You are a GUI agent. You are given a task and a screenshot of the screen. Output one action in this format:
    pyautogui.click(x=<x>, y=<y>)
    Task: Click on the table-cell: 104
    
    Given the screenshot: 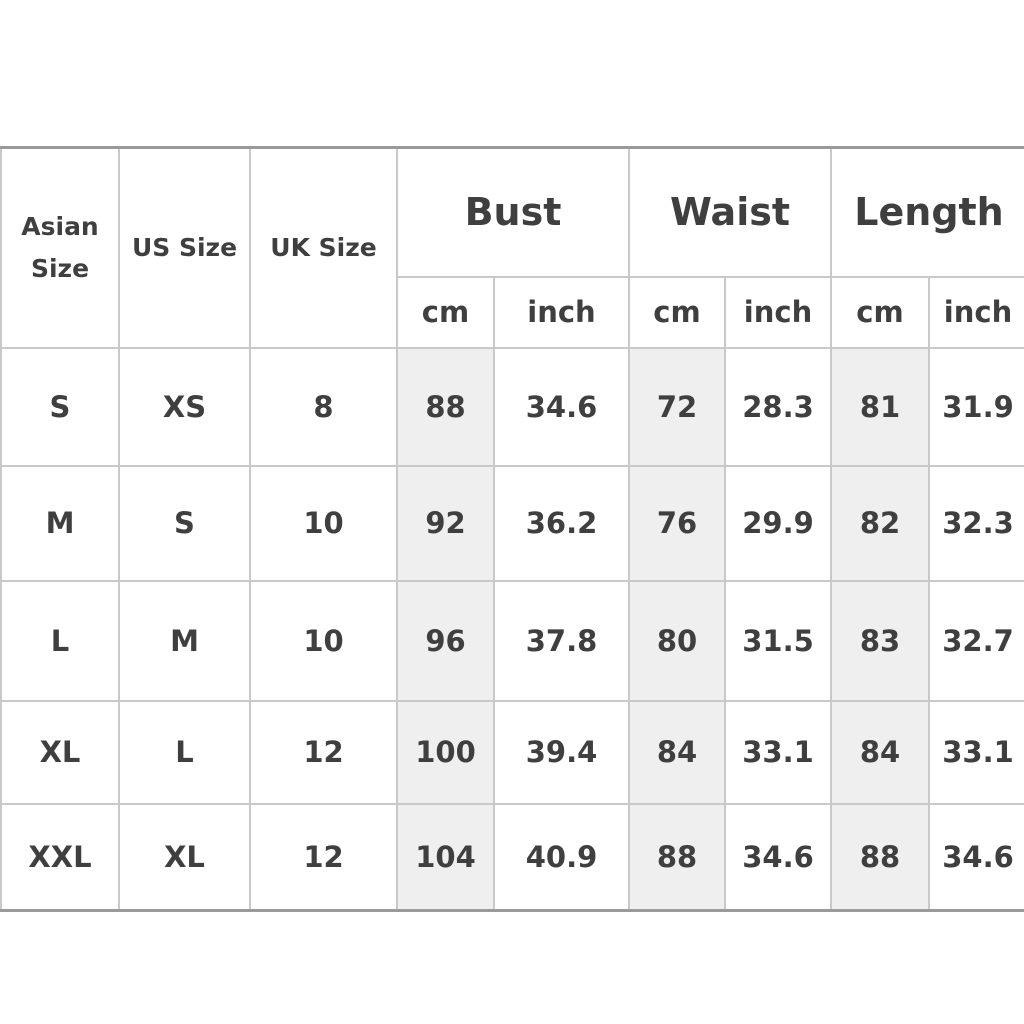 What is the action you would take?
    pyautogui.click(x=445, y=857)
    